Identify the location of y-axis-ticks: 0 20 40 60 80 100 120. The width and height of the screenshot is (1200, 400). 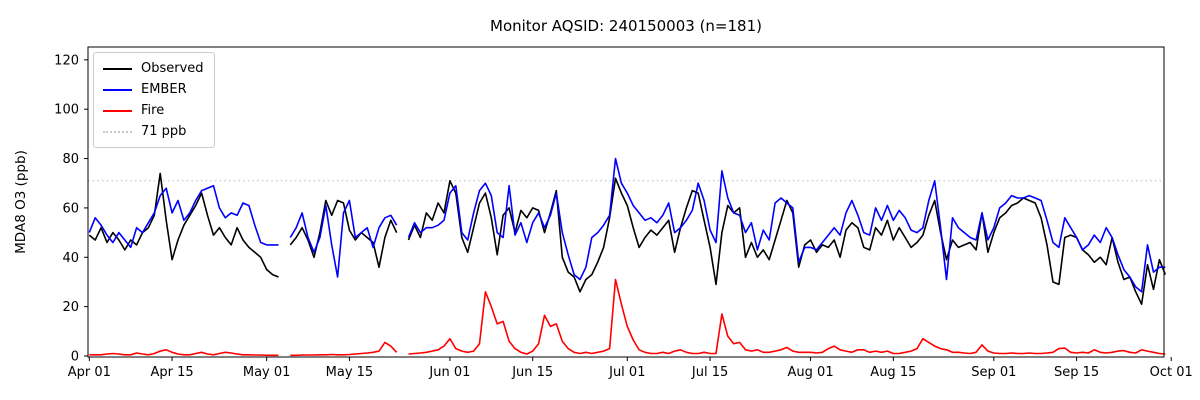
(71, 209).